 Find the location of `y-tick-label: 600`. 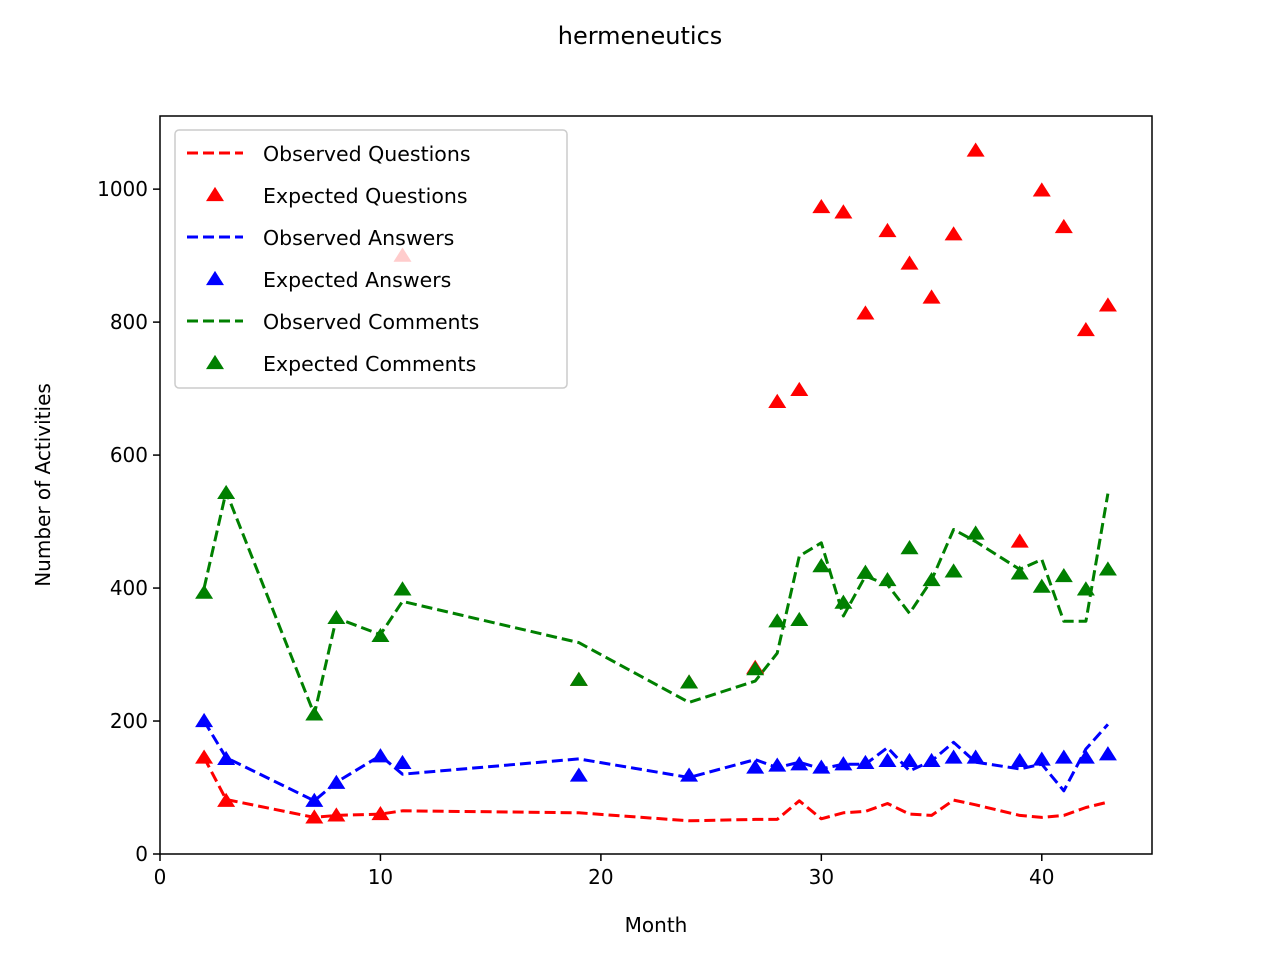

y-tick-label: 600 is located at coordinates (129, 455).